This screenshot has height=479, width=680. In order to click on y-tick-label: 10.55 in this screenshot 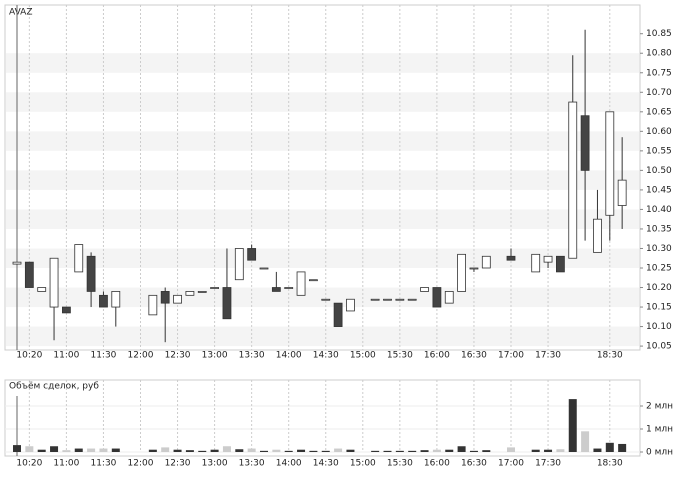, I will do `click(659, 151)`.